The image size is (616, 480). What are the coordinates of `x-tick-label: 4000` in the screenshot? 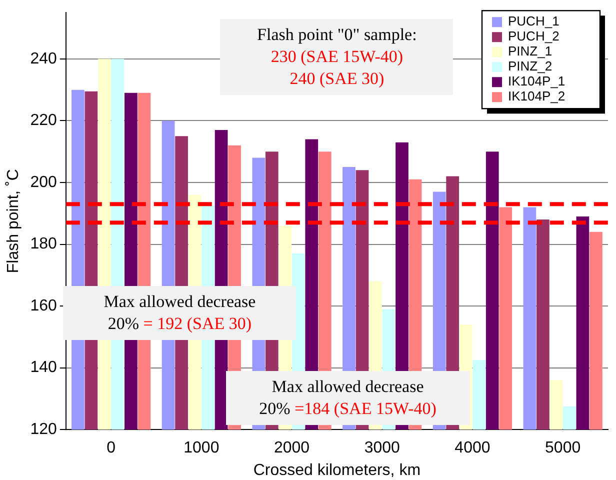 It's located at (472, 448).